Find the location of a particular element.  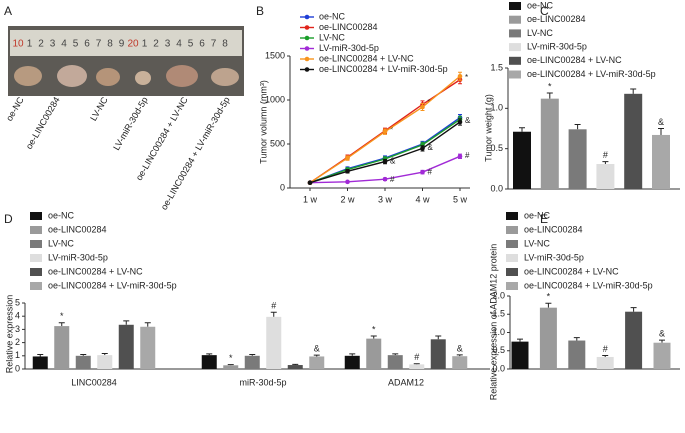

y-tick-label: 1000 is located at coordinates (275, 99).